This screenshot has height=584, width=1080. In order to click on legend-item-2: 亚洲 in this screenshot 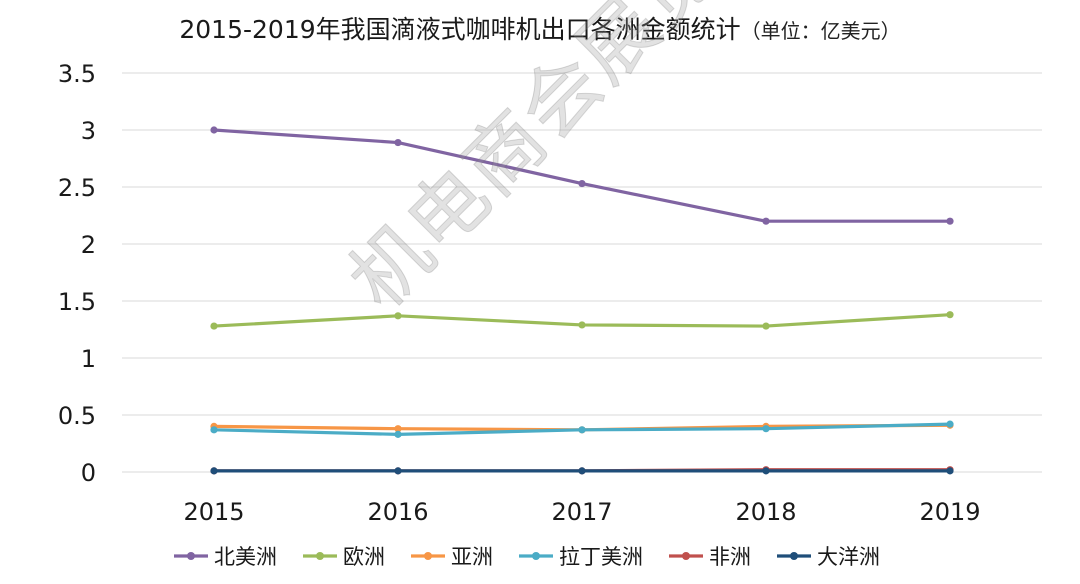, I will do `click(452, 557)`.